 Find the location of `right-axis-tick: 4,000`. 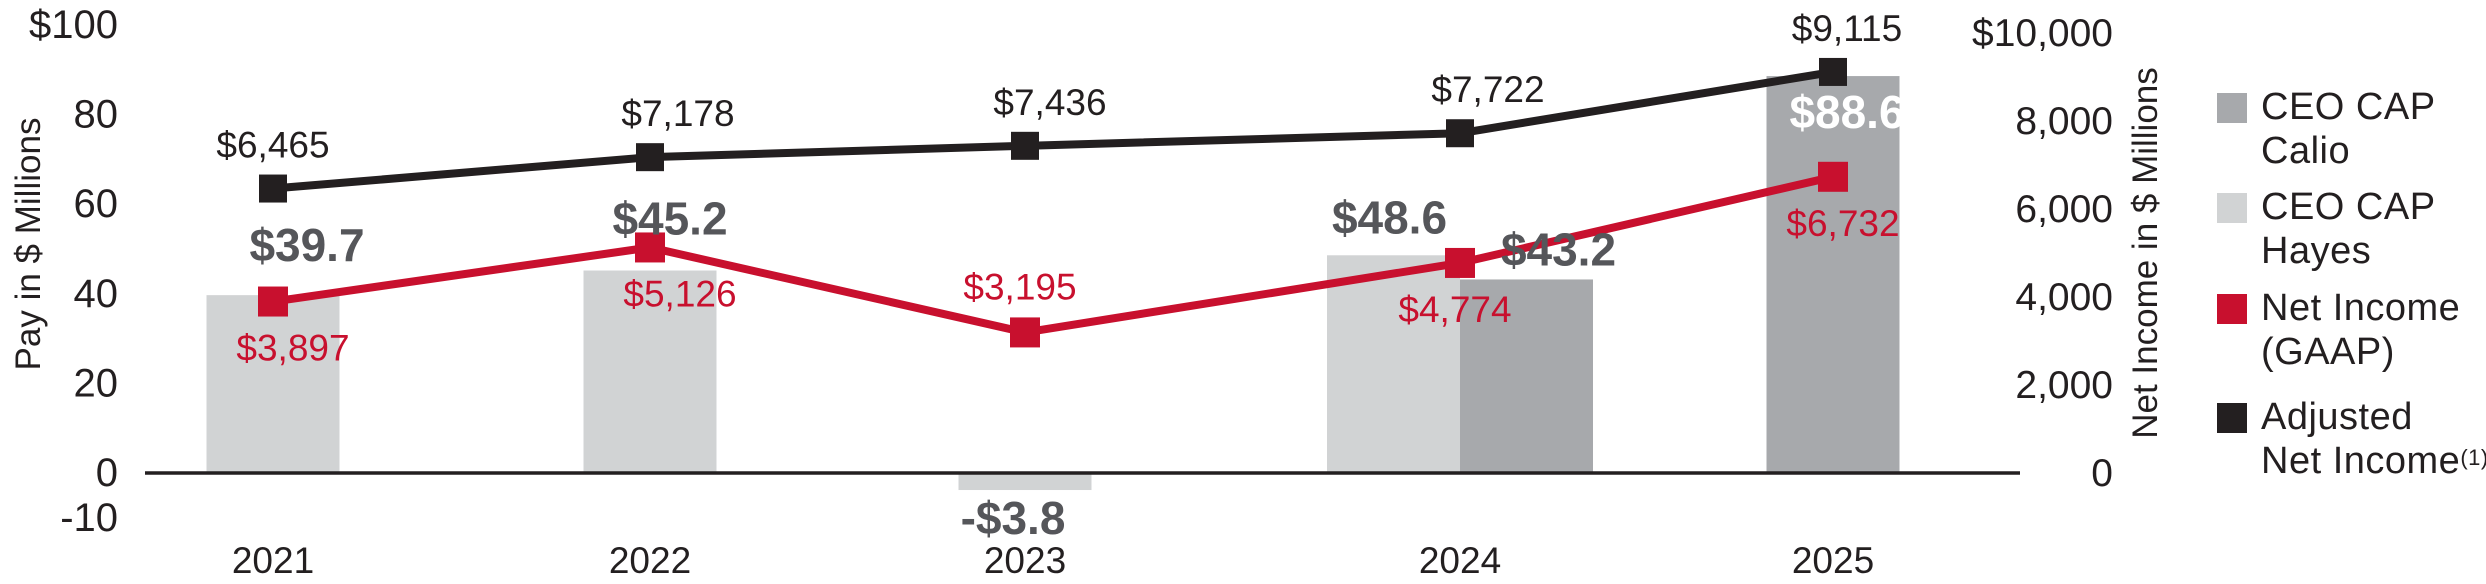

right-axis-tick: 4,000 is located at coordinates (2064, 297).